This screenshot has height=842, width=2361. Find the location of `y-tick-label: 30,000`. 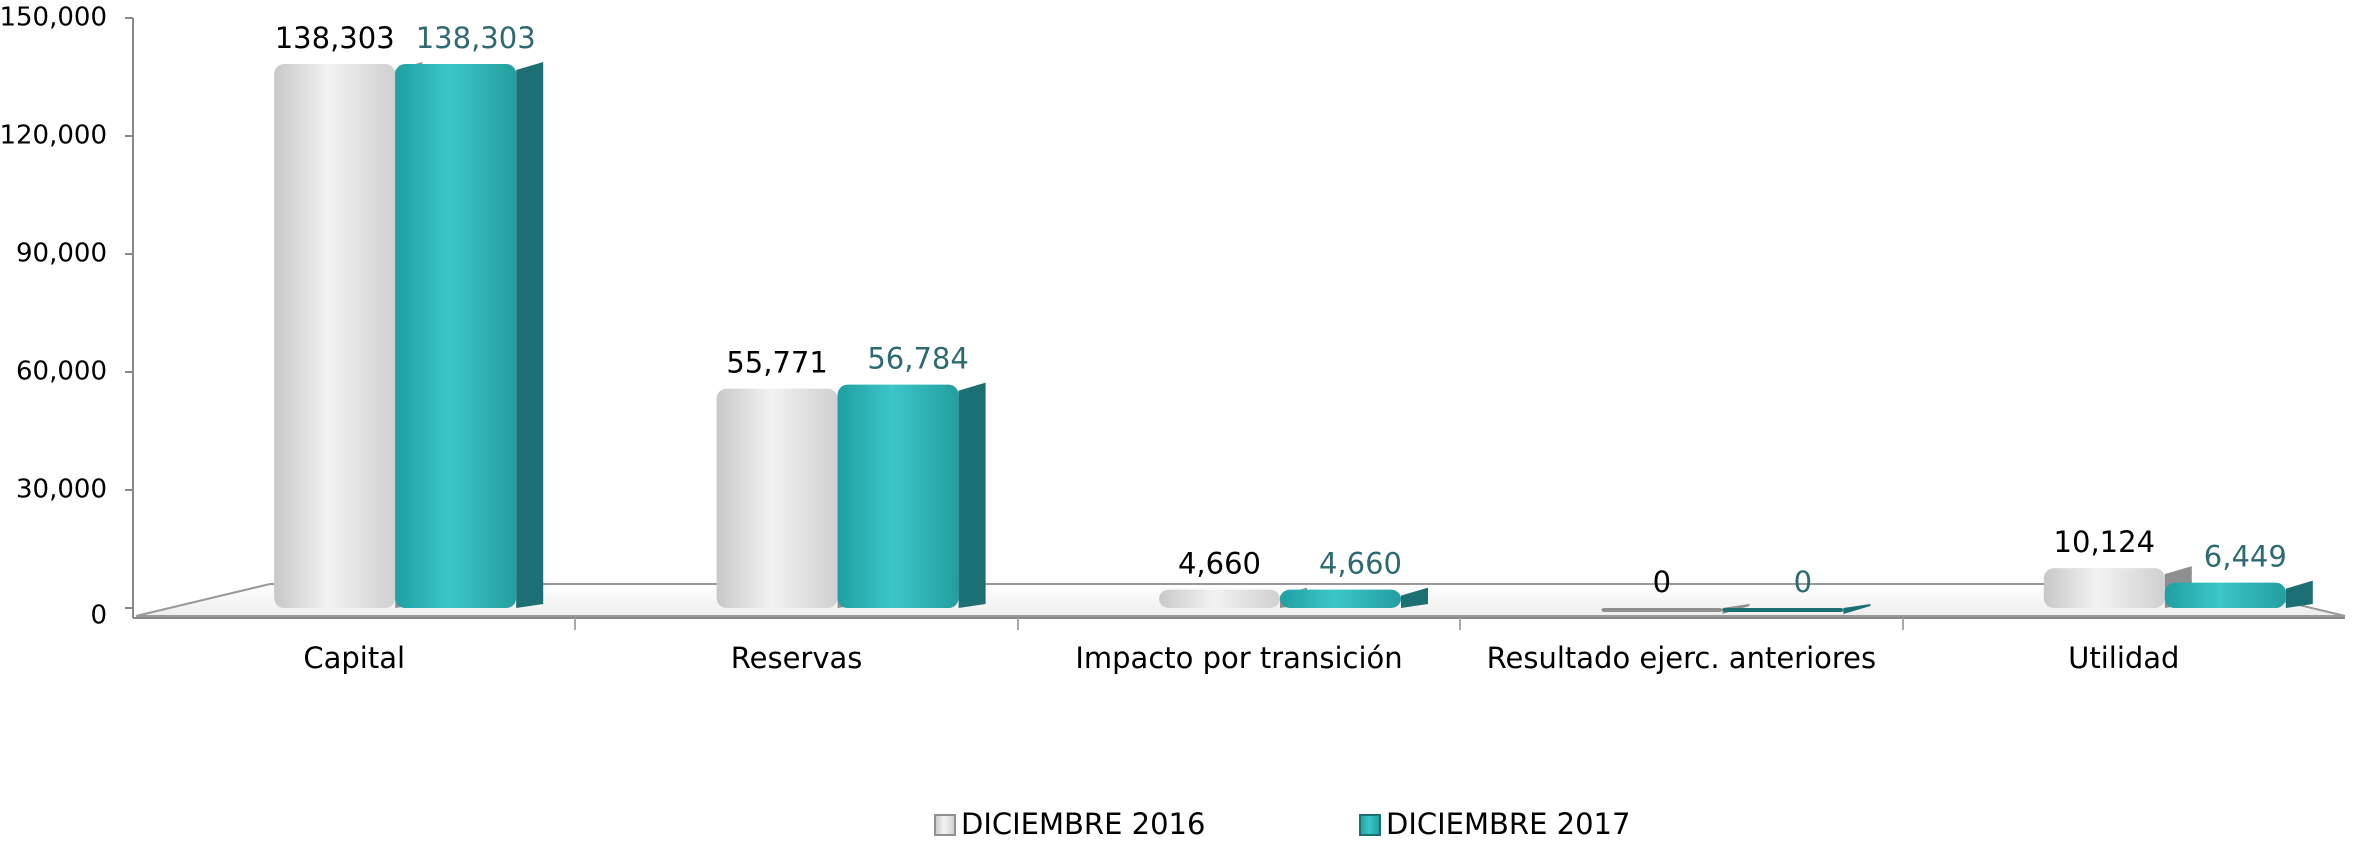

y-tick-label: 30,000 is located at coordinates (61, 490).